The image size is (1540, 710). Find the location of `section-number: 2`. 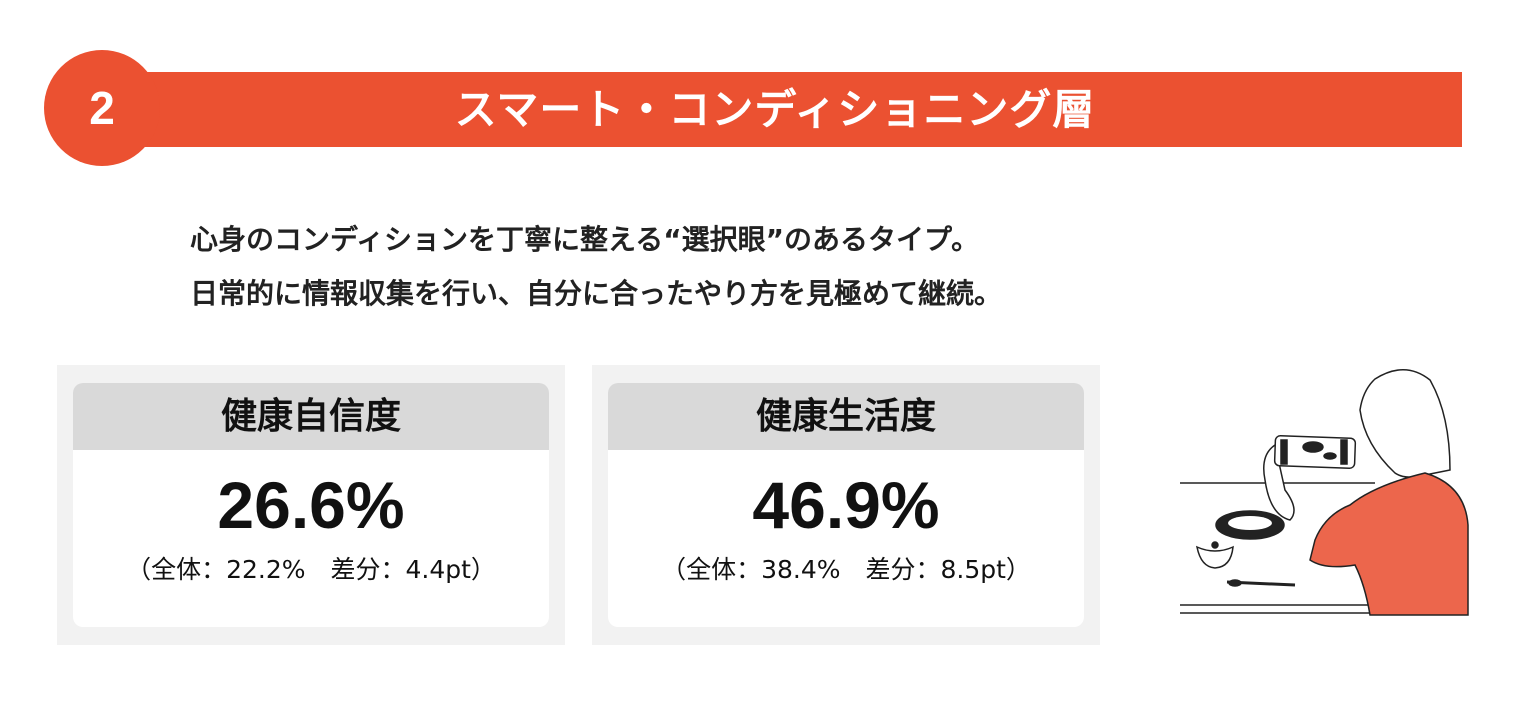

section-number: 2 is located at coordinates (102, 108).